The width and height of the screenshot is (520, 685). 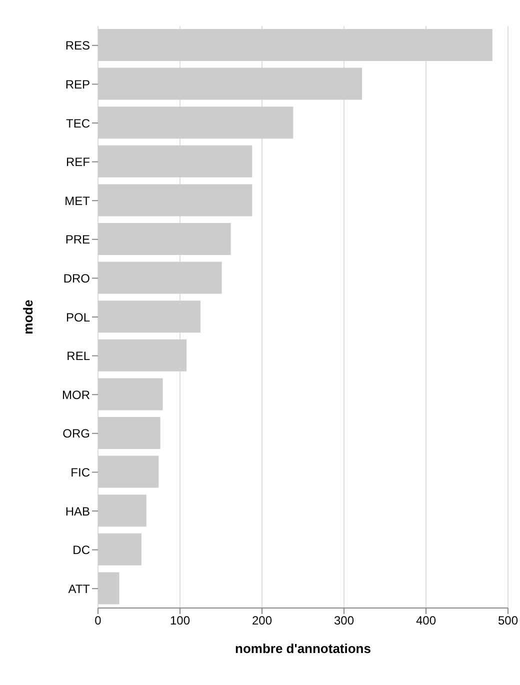 I want to click on y-tick-label: REP, so click(x=77, y=84).